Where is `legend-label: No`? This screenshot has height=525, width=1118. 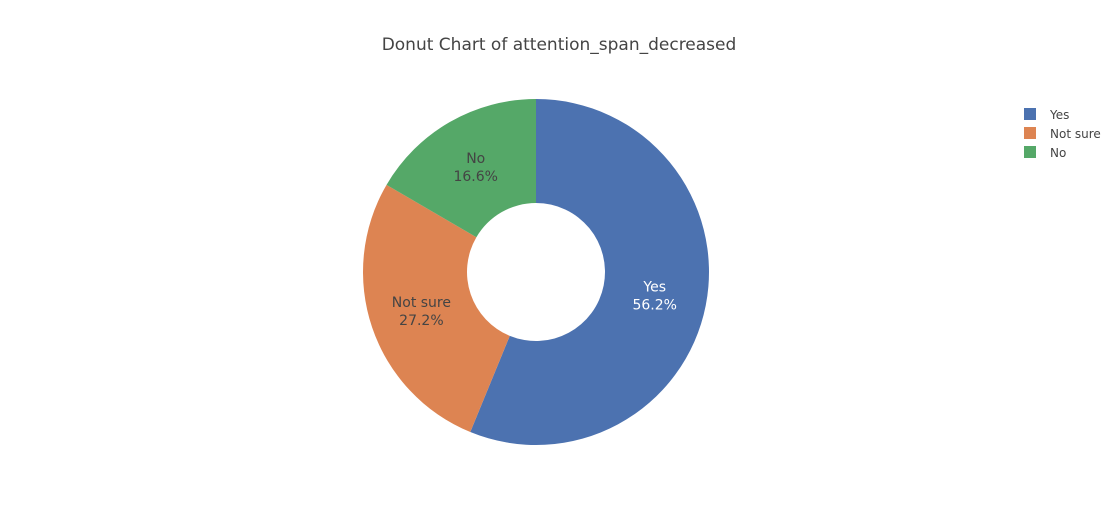 legend-label: No is located at coordinates (1058, 153).